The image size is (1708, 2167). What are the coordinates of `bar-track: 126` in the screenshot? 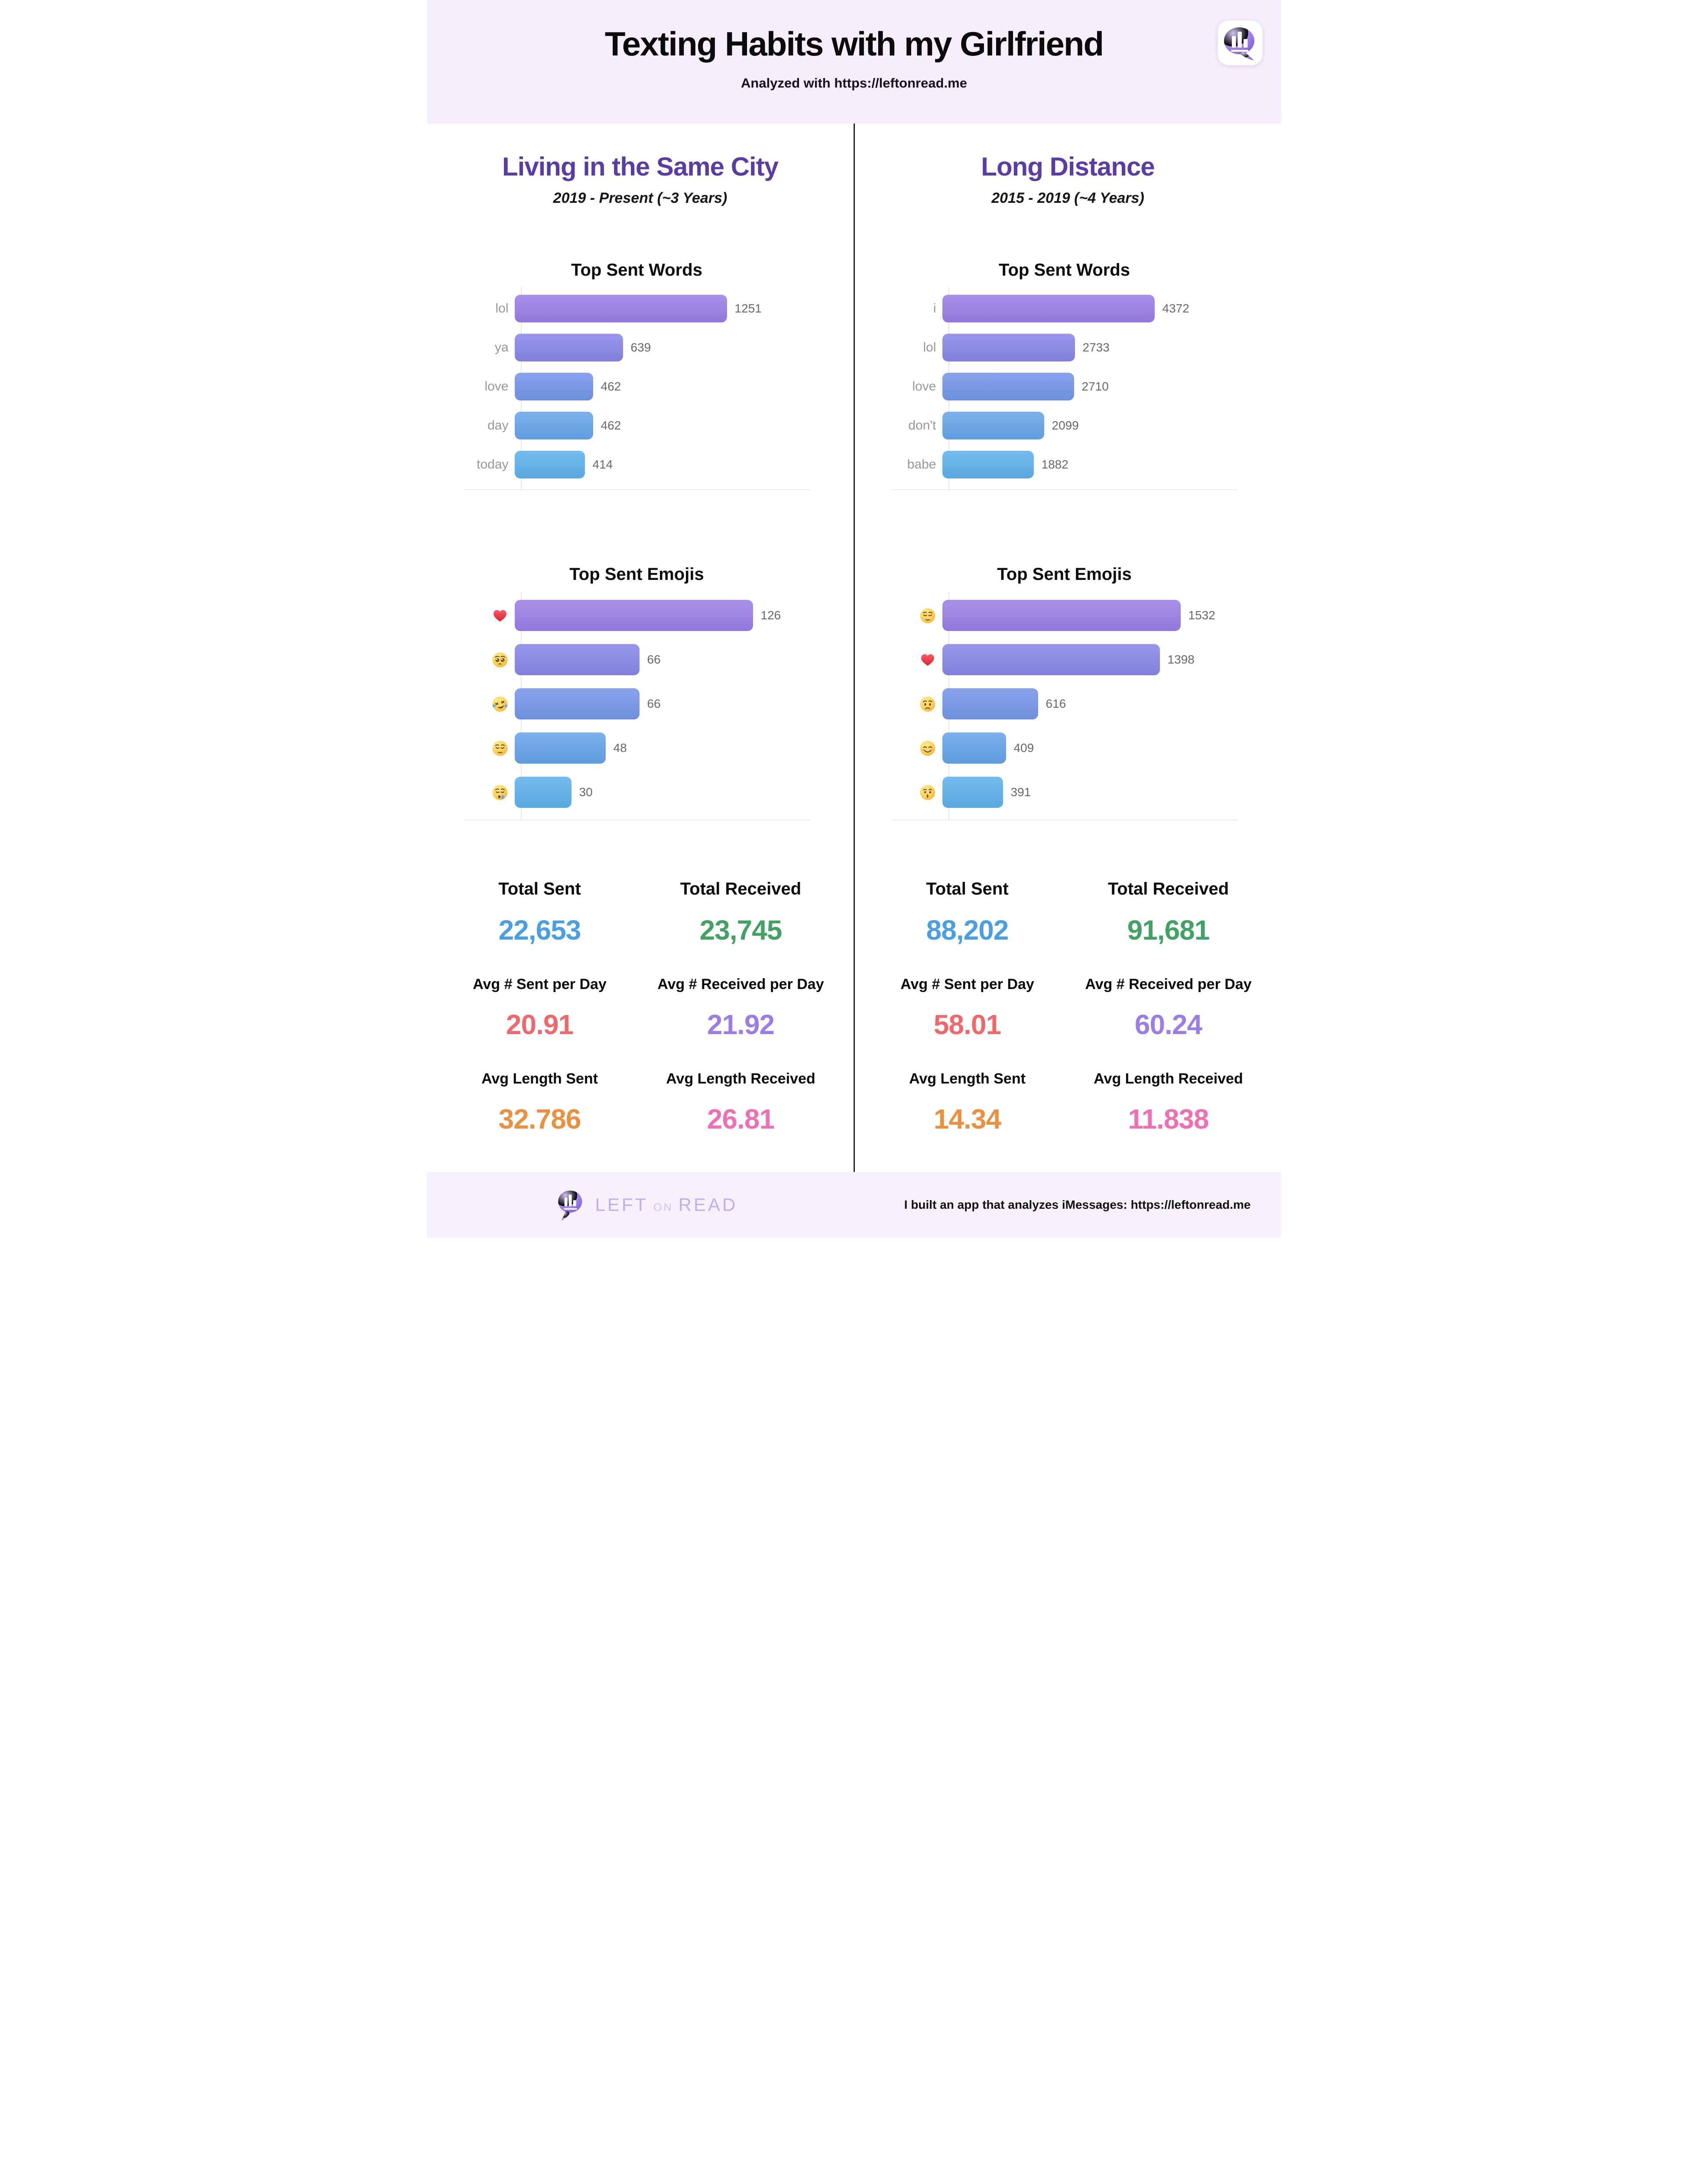 It's located at (662, 615).